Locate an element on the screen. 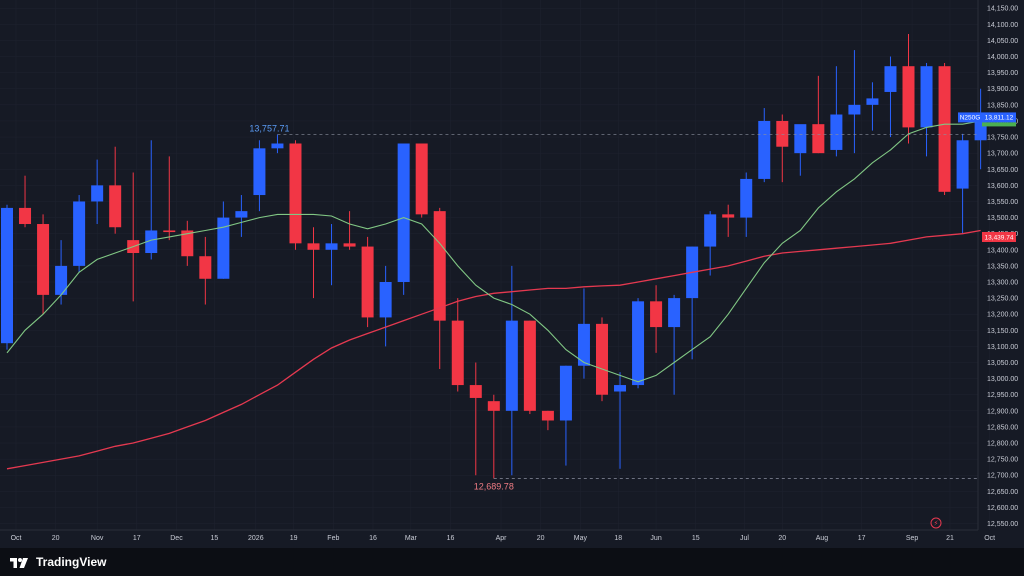  time-tick-label: 19 is located at coordinates (294, 538).